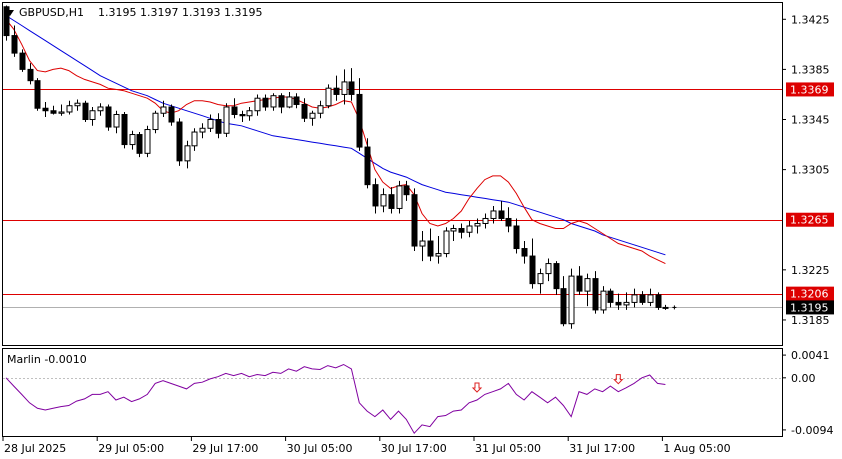 The height and width of the screenshot is (459, 842). What do you see at coordinates (335, 399) in the screenshot?
I see `osc-line` at bounding box center [335, 399].